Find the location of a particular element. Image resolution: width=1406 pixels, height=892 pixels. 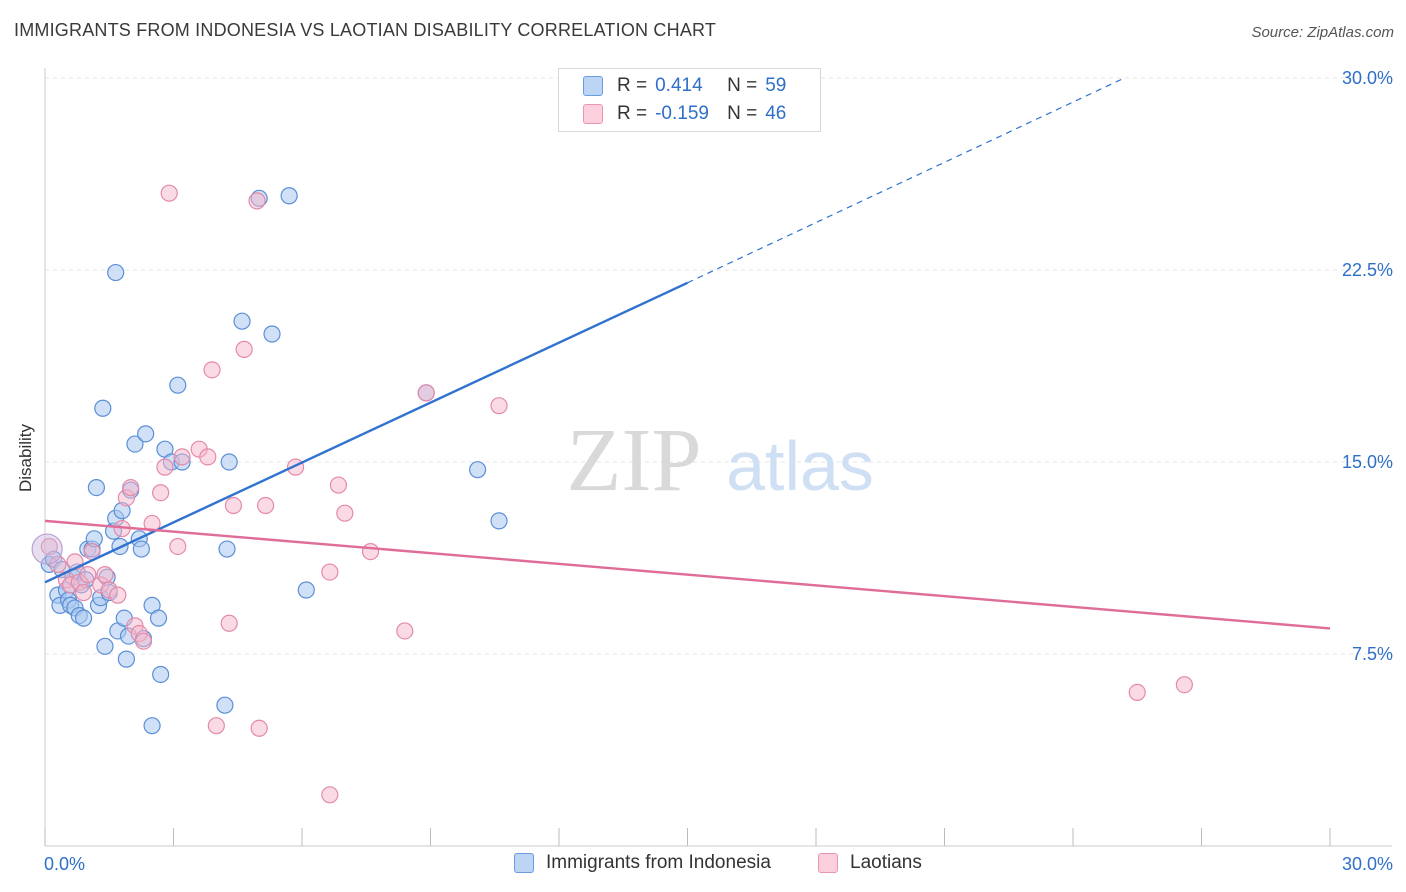

stats-legend: R = 0.414 N = 59 R = -0.159 N = 46 is located at coordinates (689, 100).